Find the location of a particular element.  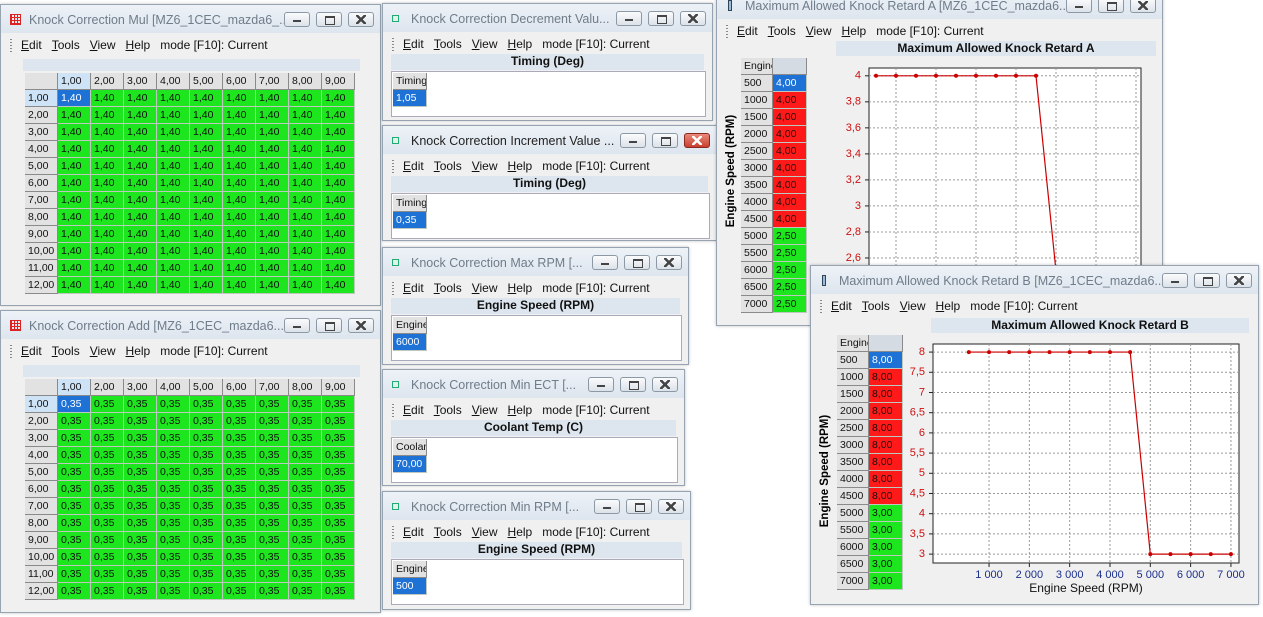

x-tick-label: 4 000 is located at coordinates (1110, 575).